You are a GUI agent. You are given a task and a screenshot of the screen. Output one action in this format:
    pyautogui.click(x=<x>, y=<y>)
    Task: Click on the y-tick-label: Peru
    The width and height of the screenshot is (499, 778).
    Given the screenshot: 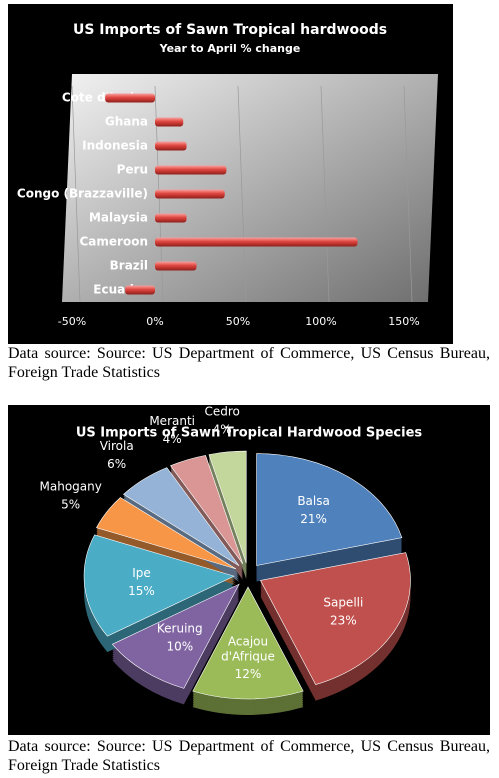 What is the action you would take?
    pyautogui.click(x=132, y=170)
    